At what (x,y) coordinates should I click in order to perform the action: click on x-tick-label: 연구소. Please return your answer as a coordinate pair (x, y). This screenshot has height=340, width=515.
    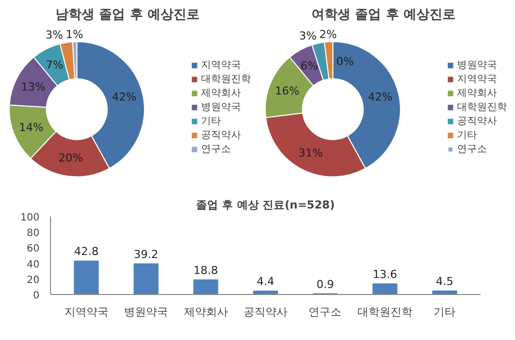
    Looking at the image, I should click on (325, 312).